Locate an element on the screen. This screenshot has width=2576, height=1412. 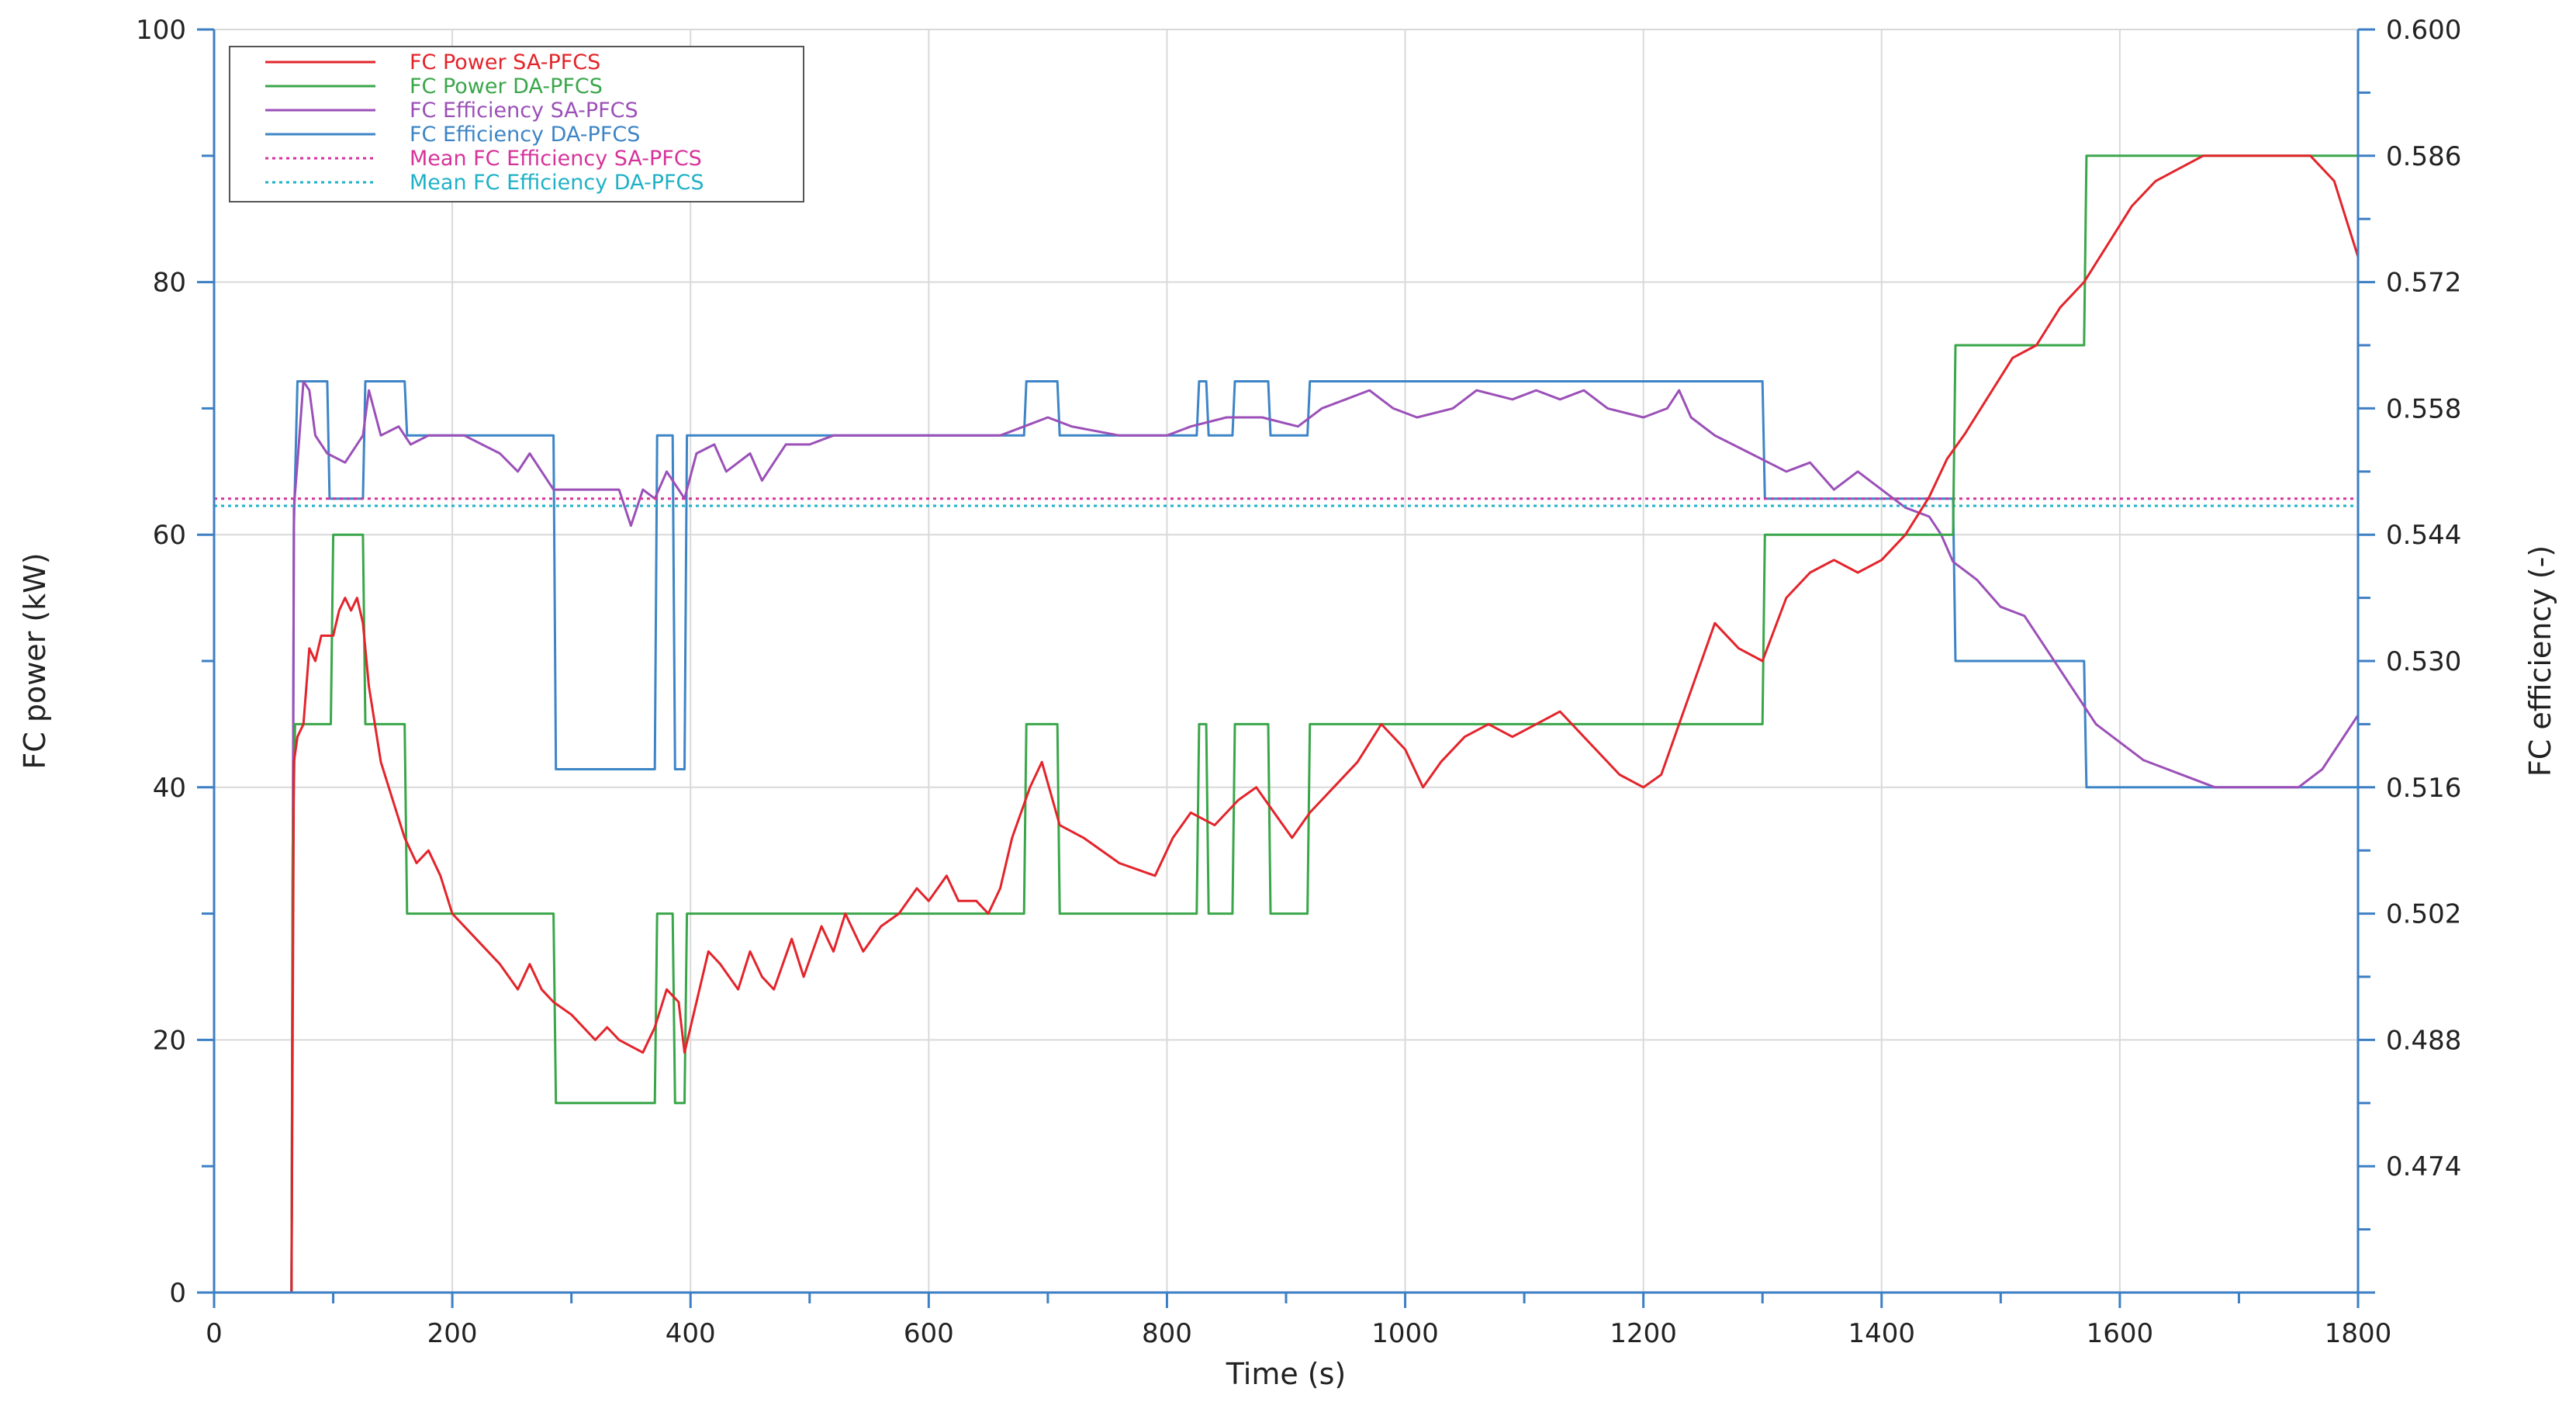
x-tick-label: 1000 is located at coordinates (1405, 1333).